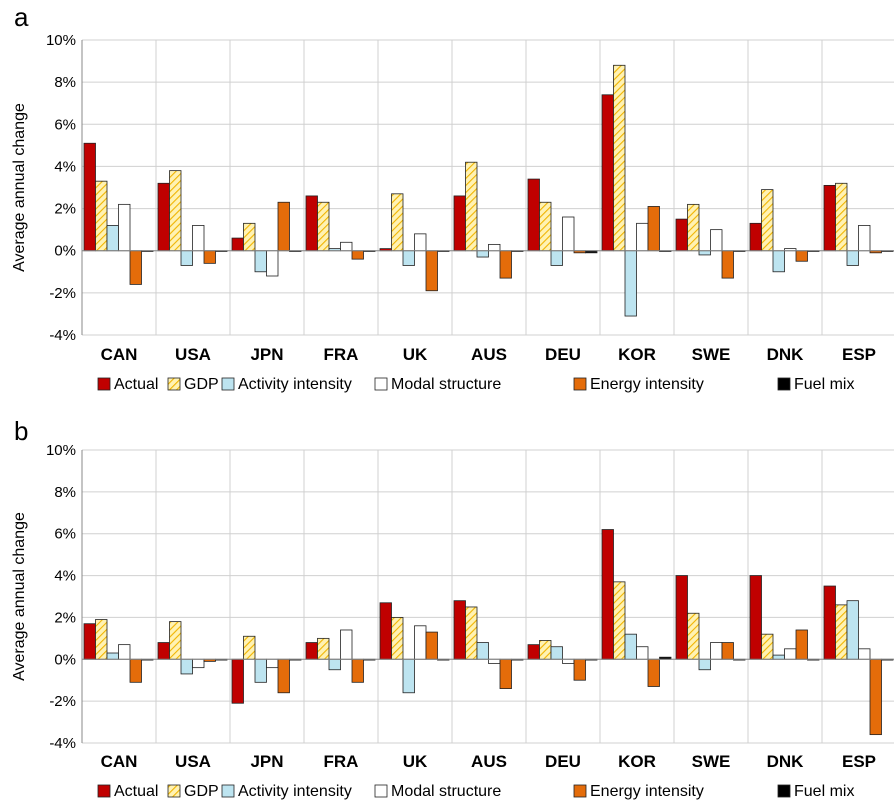  What do you see at coordinates (237, 681) in the screenshot?
I see `bar-actual-jpn` at bounding box center [237, 681].